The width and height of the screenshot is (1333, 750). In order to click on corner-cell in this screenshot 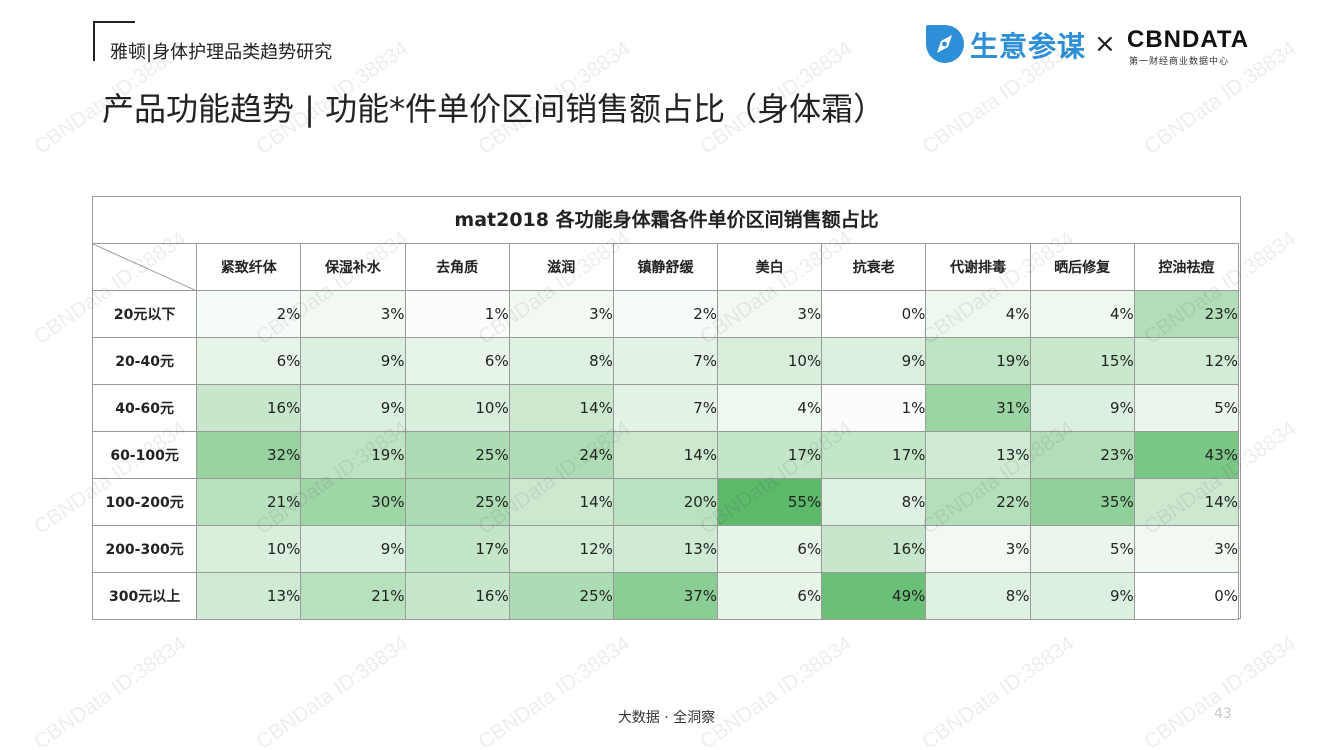, I will do `click(144, 267)`.